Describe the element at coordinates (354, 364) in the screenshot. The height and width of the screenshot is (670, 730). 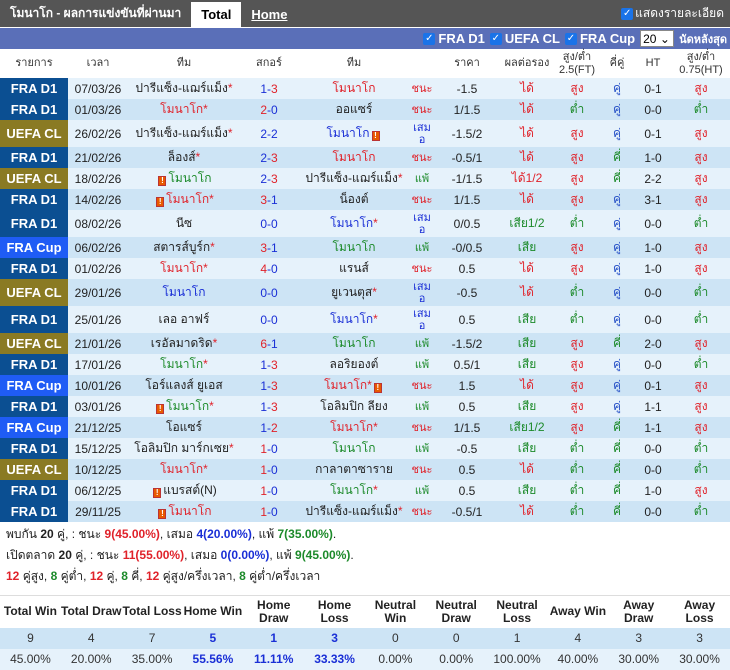
I see `team-name: ลอริยองต์` at that location.